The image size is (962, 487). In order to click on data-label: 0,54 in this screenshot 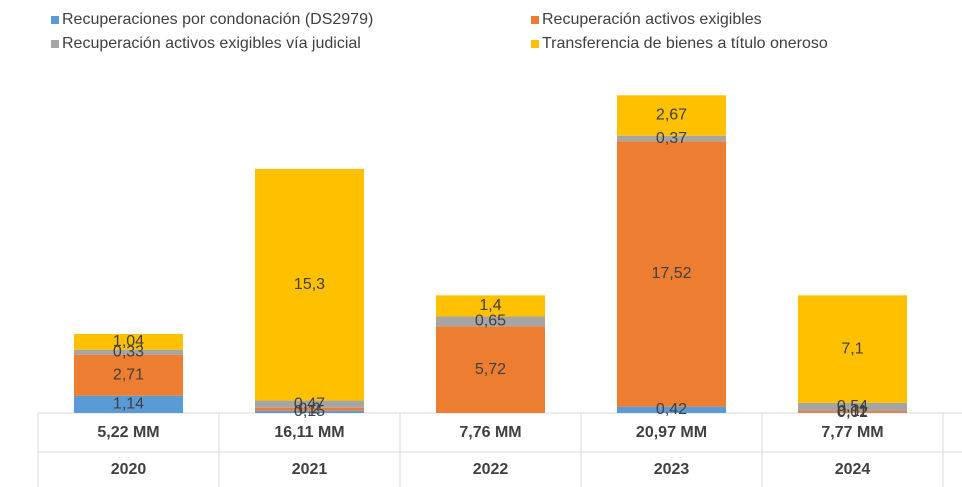, I will do `click(852, 406)`.